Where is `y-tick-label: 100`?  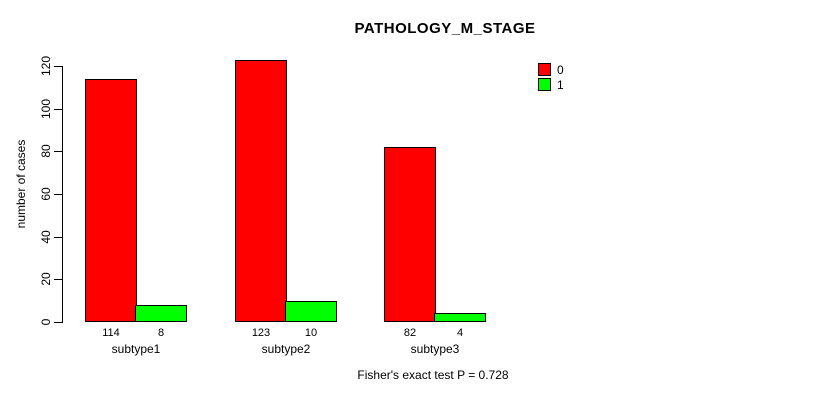 y-tick-label: 100 is located at coordinates (46, 109).